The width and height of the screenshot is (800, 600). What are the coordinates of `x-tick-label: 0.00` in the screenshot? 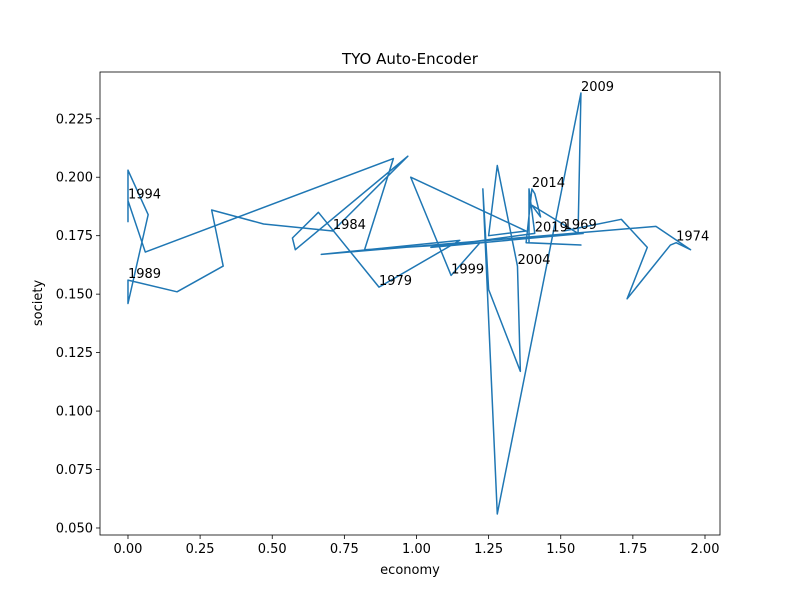 It's located at (128, 549).